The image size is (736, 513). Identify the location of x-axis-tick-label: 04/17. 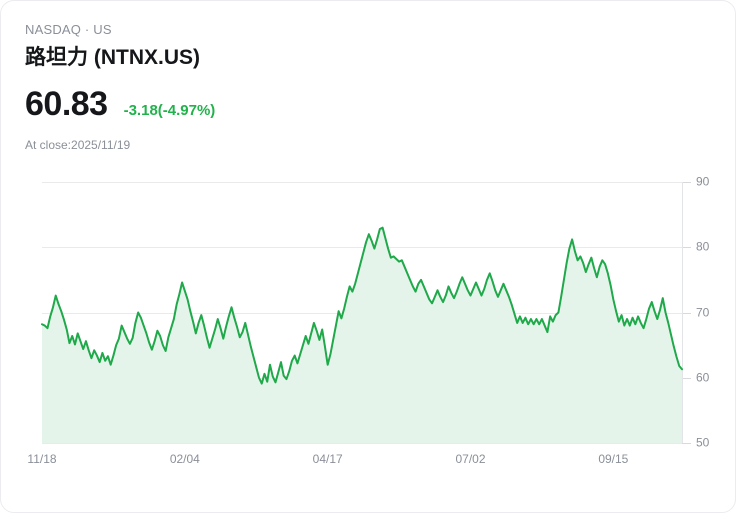
(328, 459).